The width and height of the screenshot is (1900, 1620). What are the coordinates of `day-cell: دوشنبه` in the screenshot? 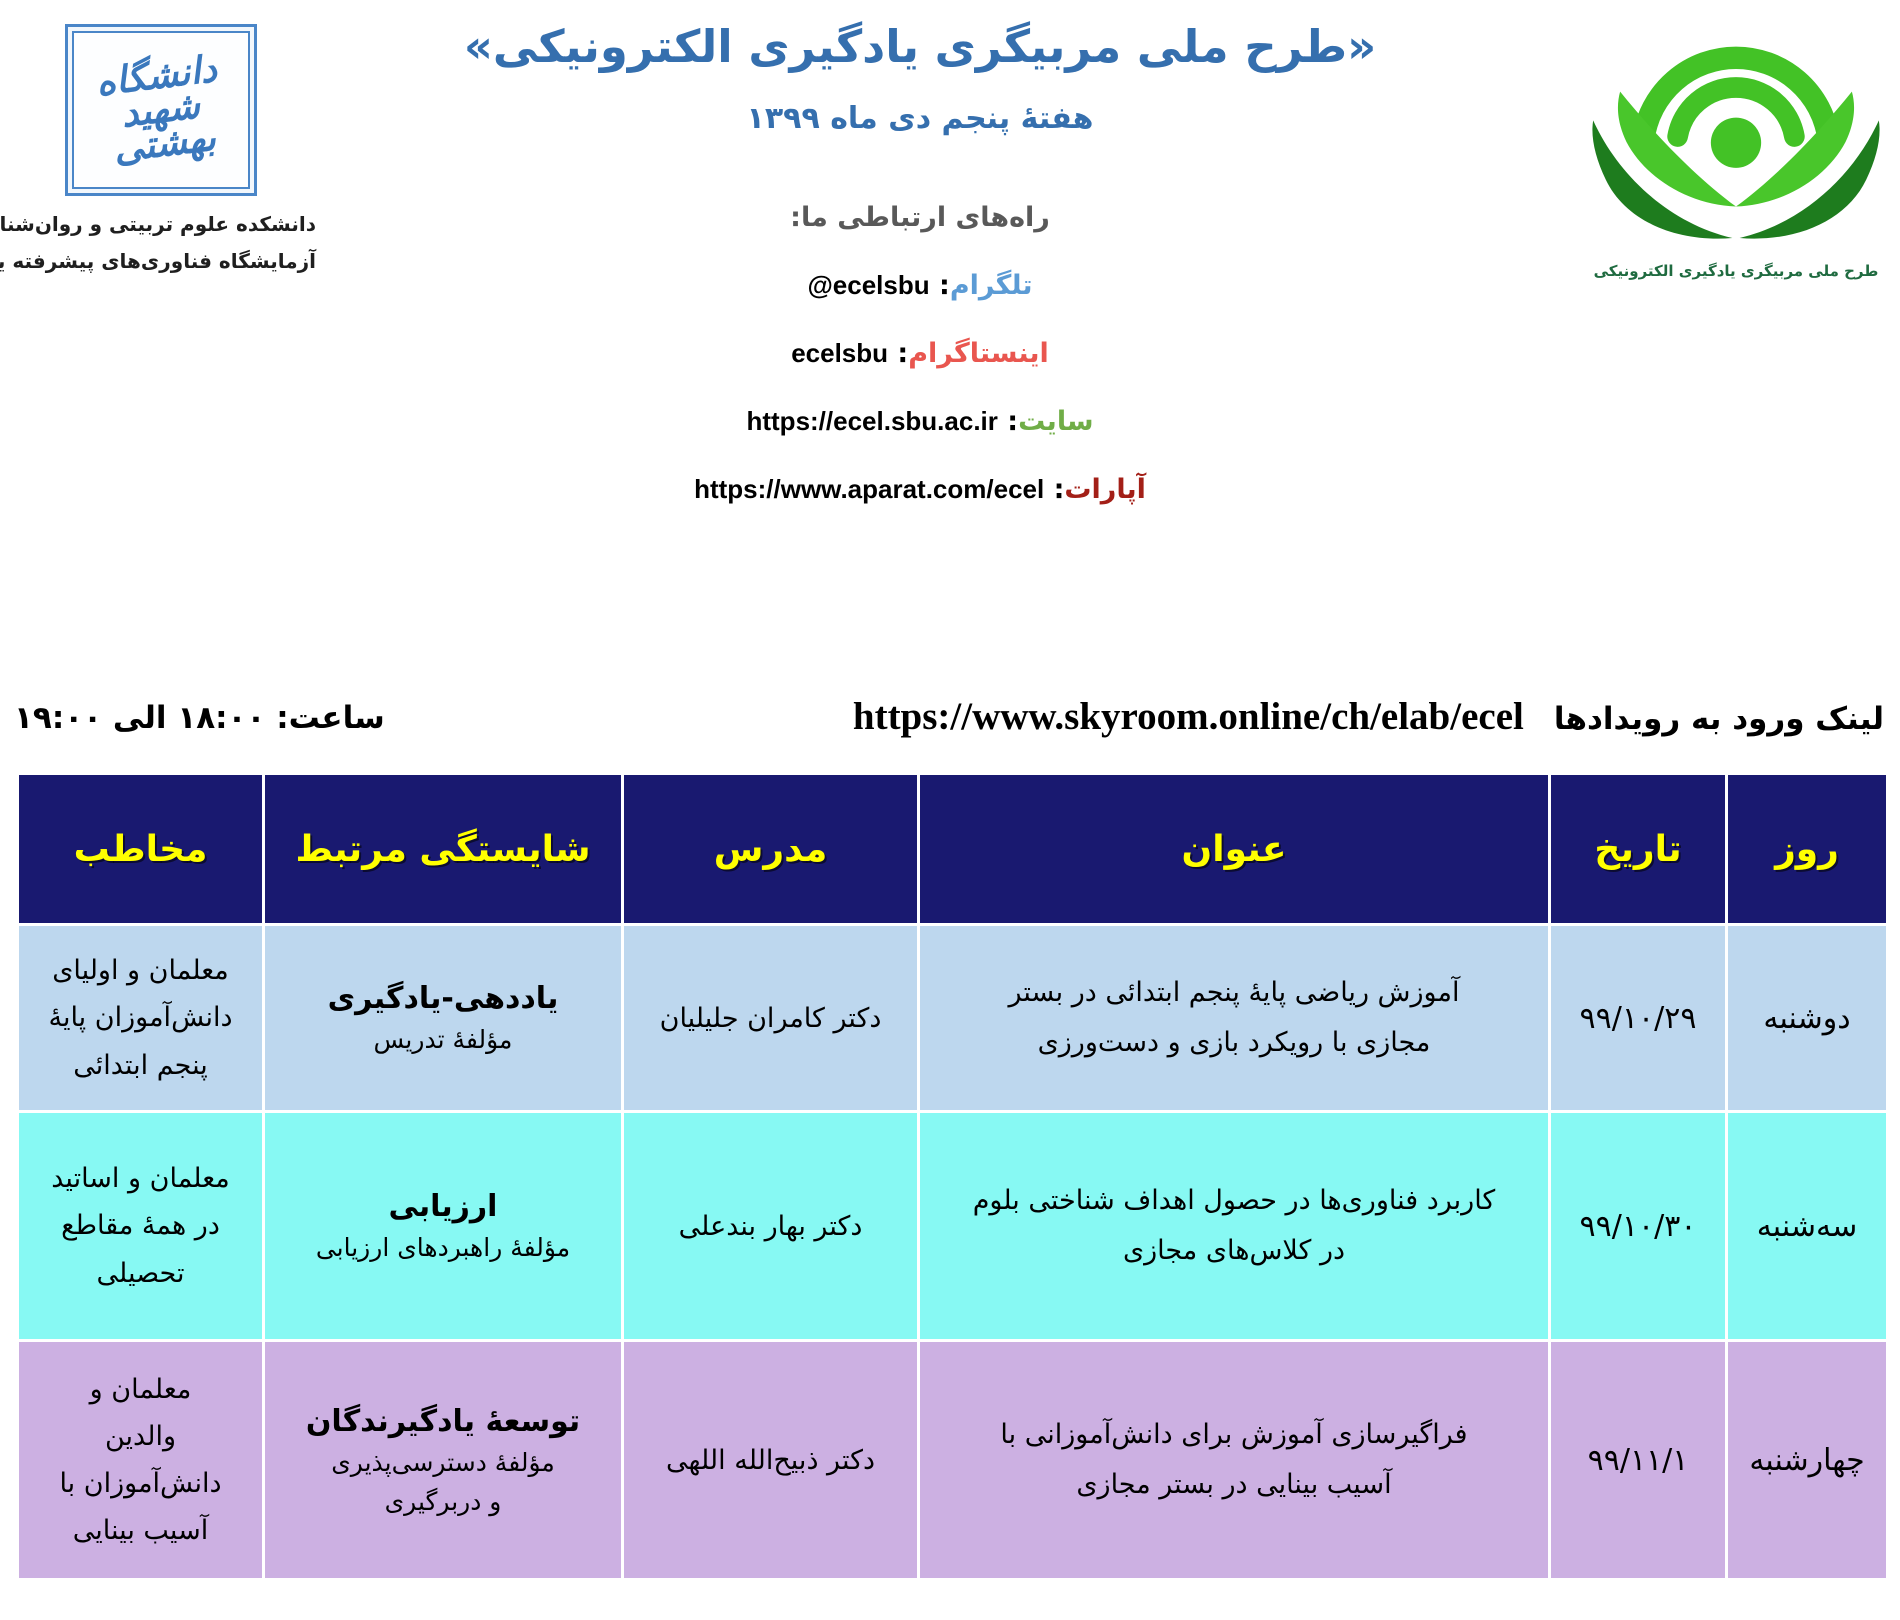 It's located at (1807, 1018).